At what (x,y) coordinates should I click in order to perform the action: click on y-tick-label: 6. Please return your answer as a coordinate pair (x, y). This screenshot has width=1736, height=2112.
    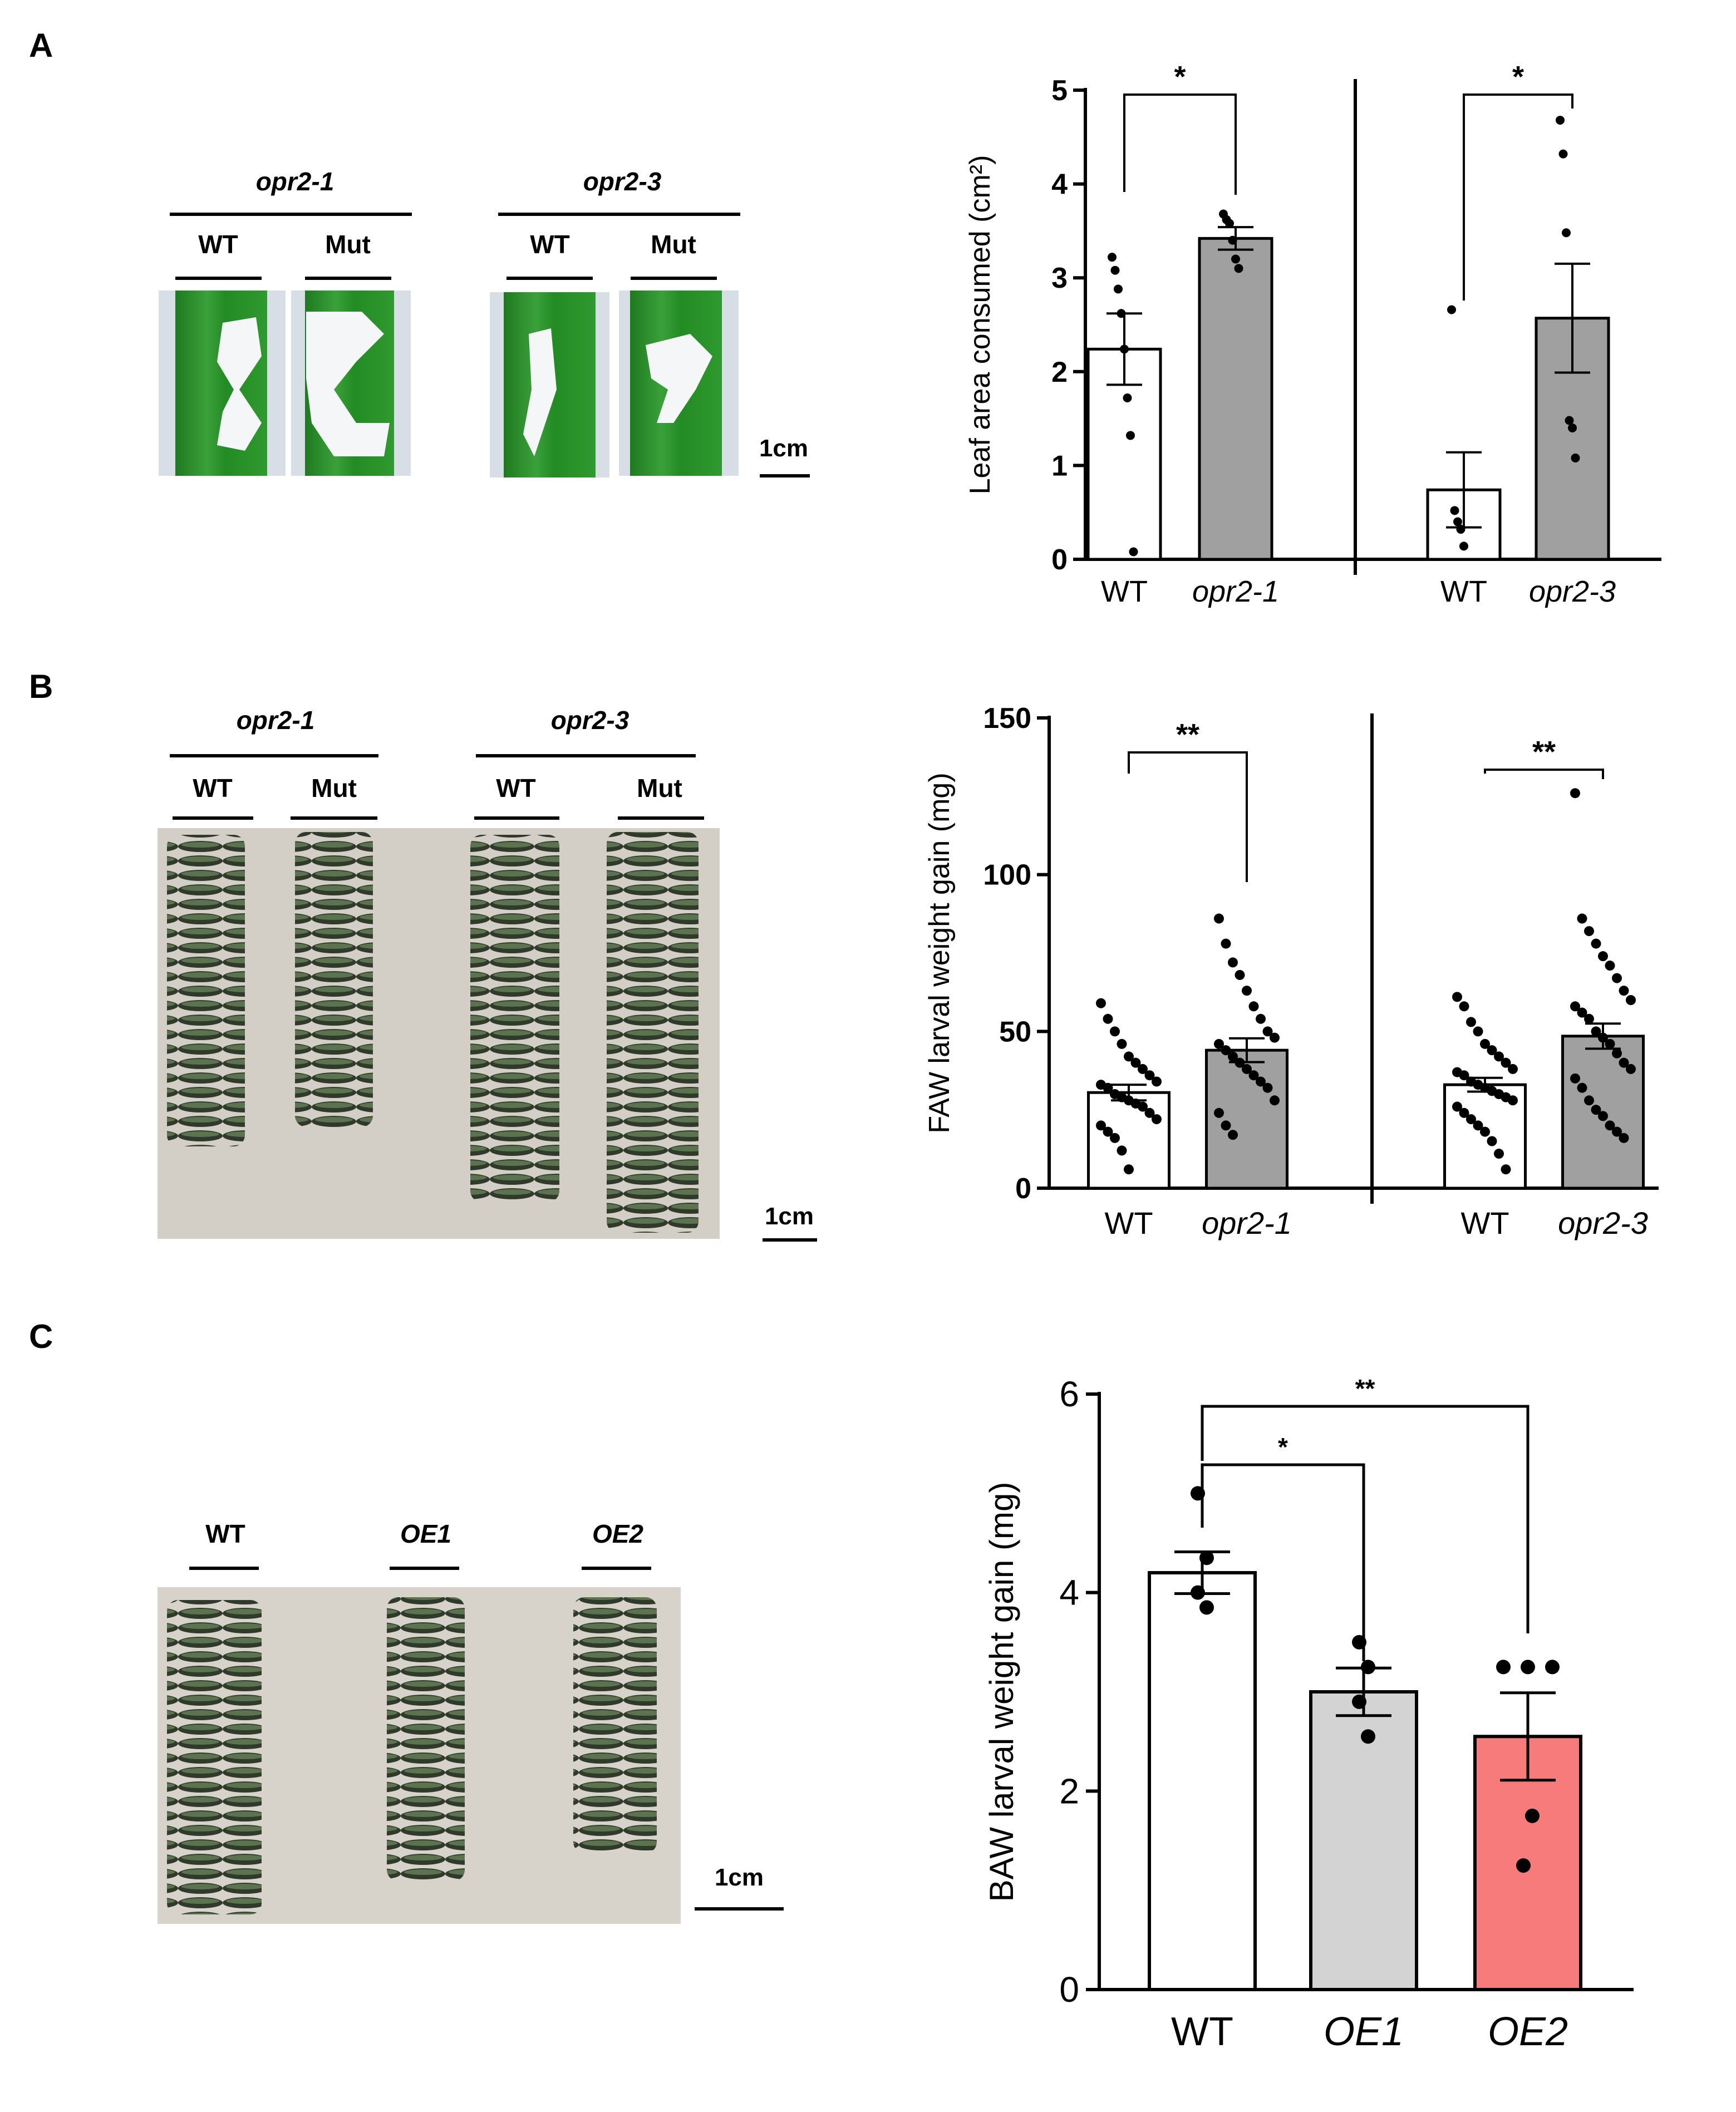
    Looking at the image, I should click on (1069, 1394).